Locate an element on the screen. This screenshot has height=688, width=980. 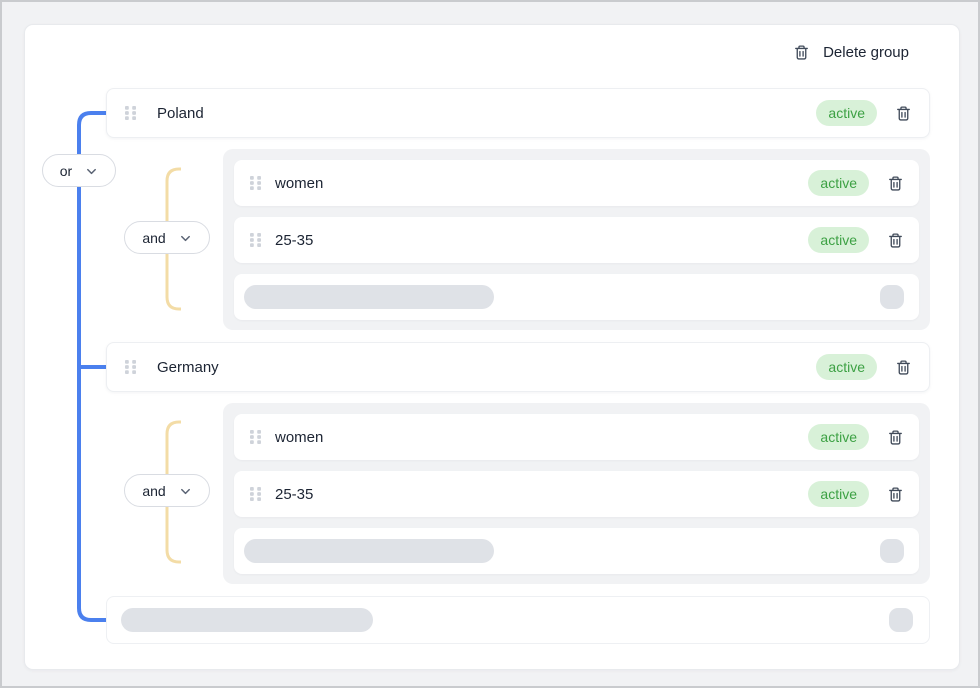
delete-group-label: Delete group is located at coordinates (866, 52).